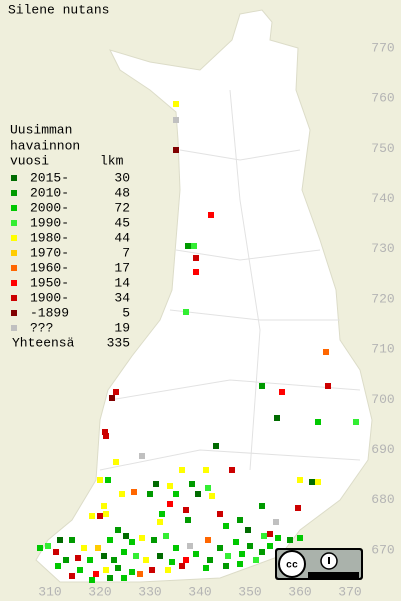 This screenshot has height=601, width=401. What do you see at coordinates (58, 9) in the screenshot?
I see `title: Silene nutans` at bounding box center [58, 9].